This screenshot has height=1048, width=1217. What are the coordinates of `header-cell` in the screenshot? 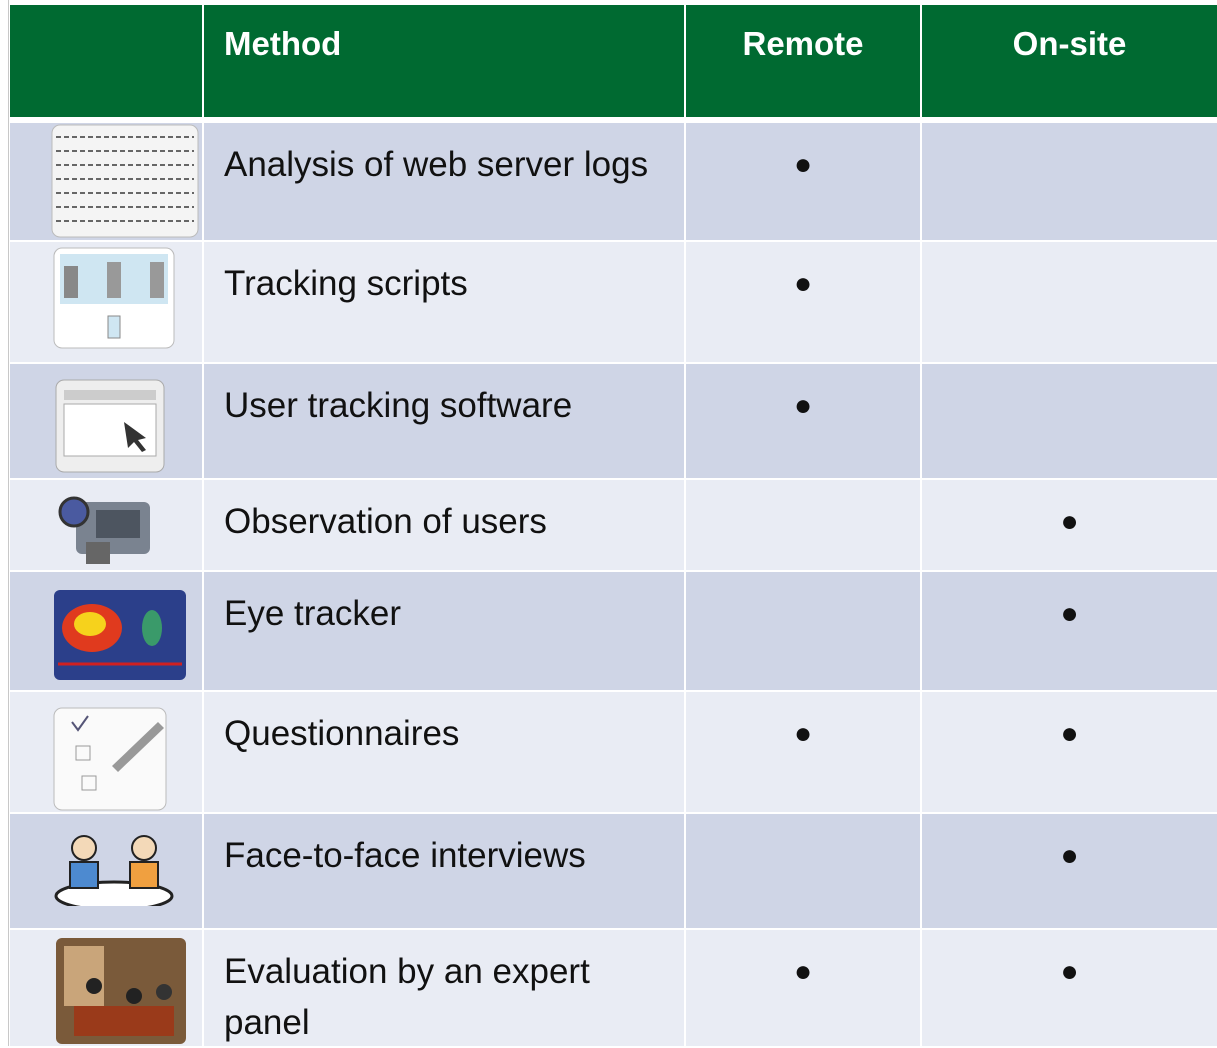 It's located at (106, 61).